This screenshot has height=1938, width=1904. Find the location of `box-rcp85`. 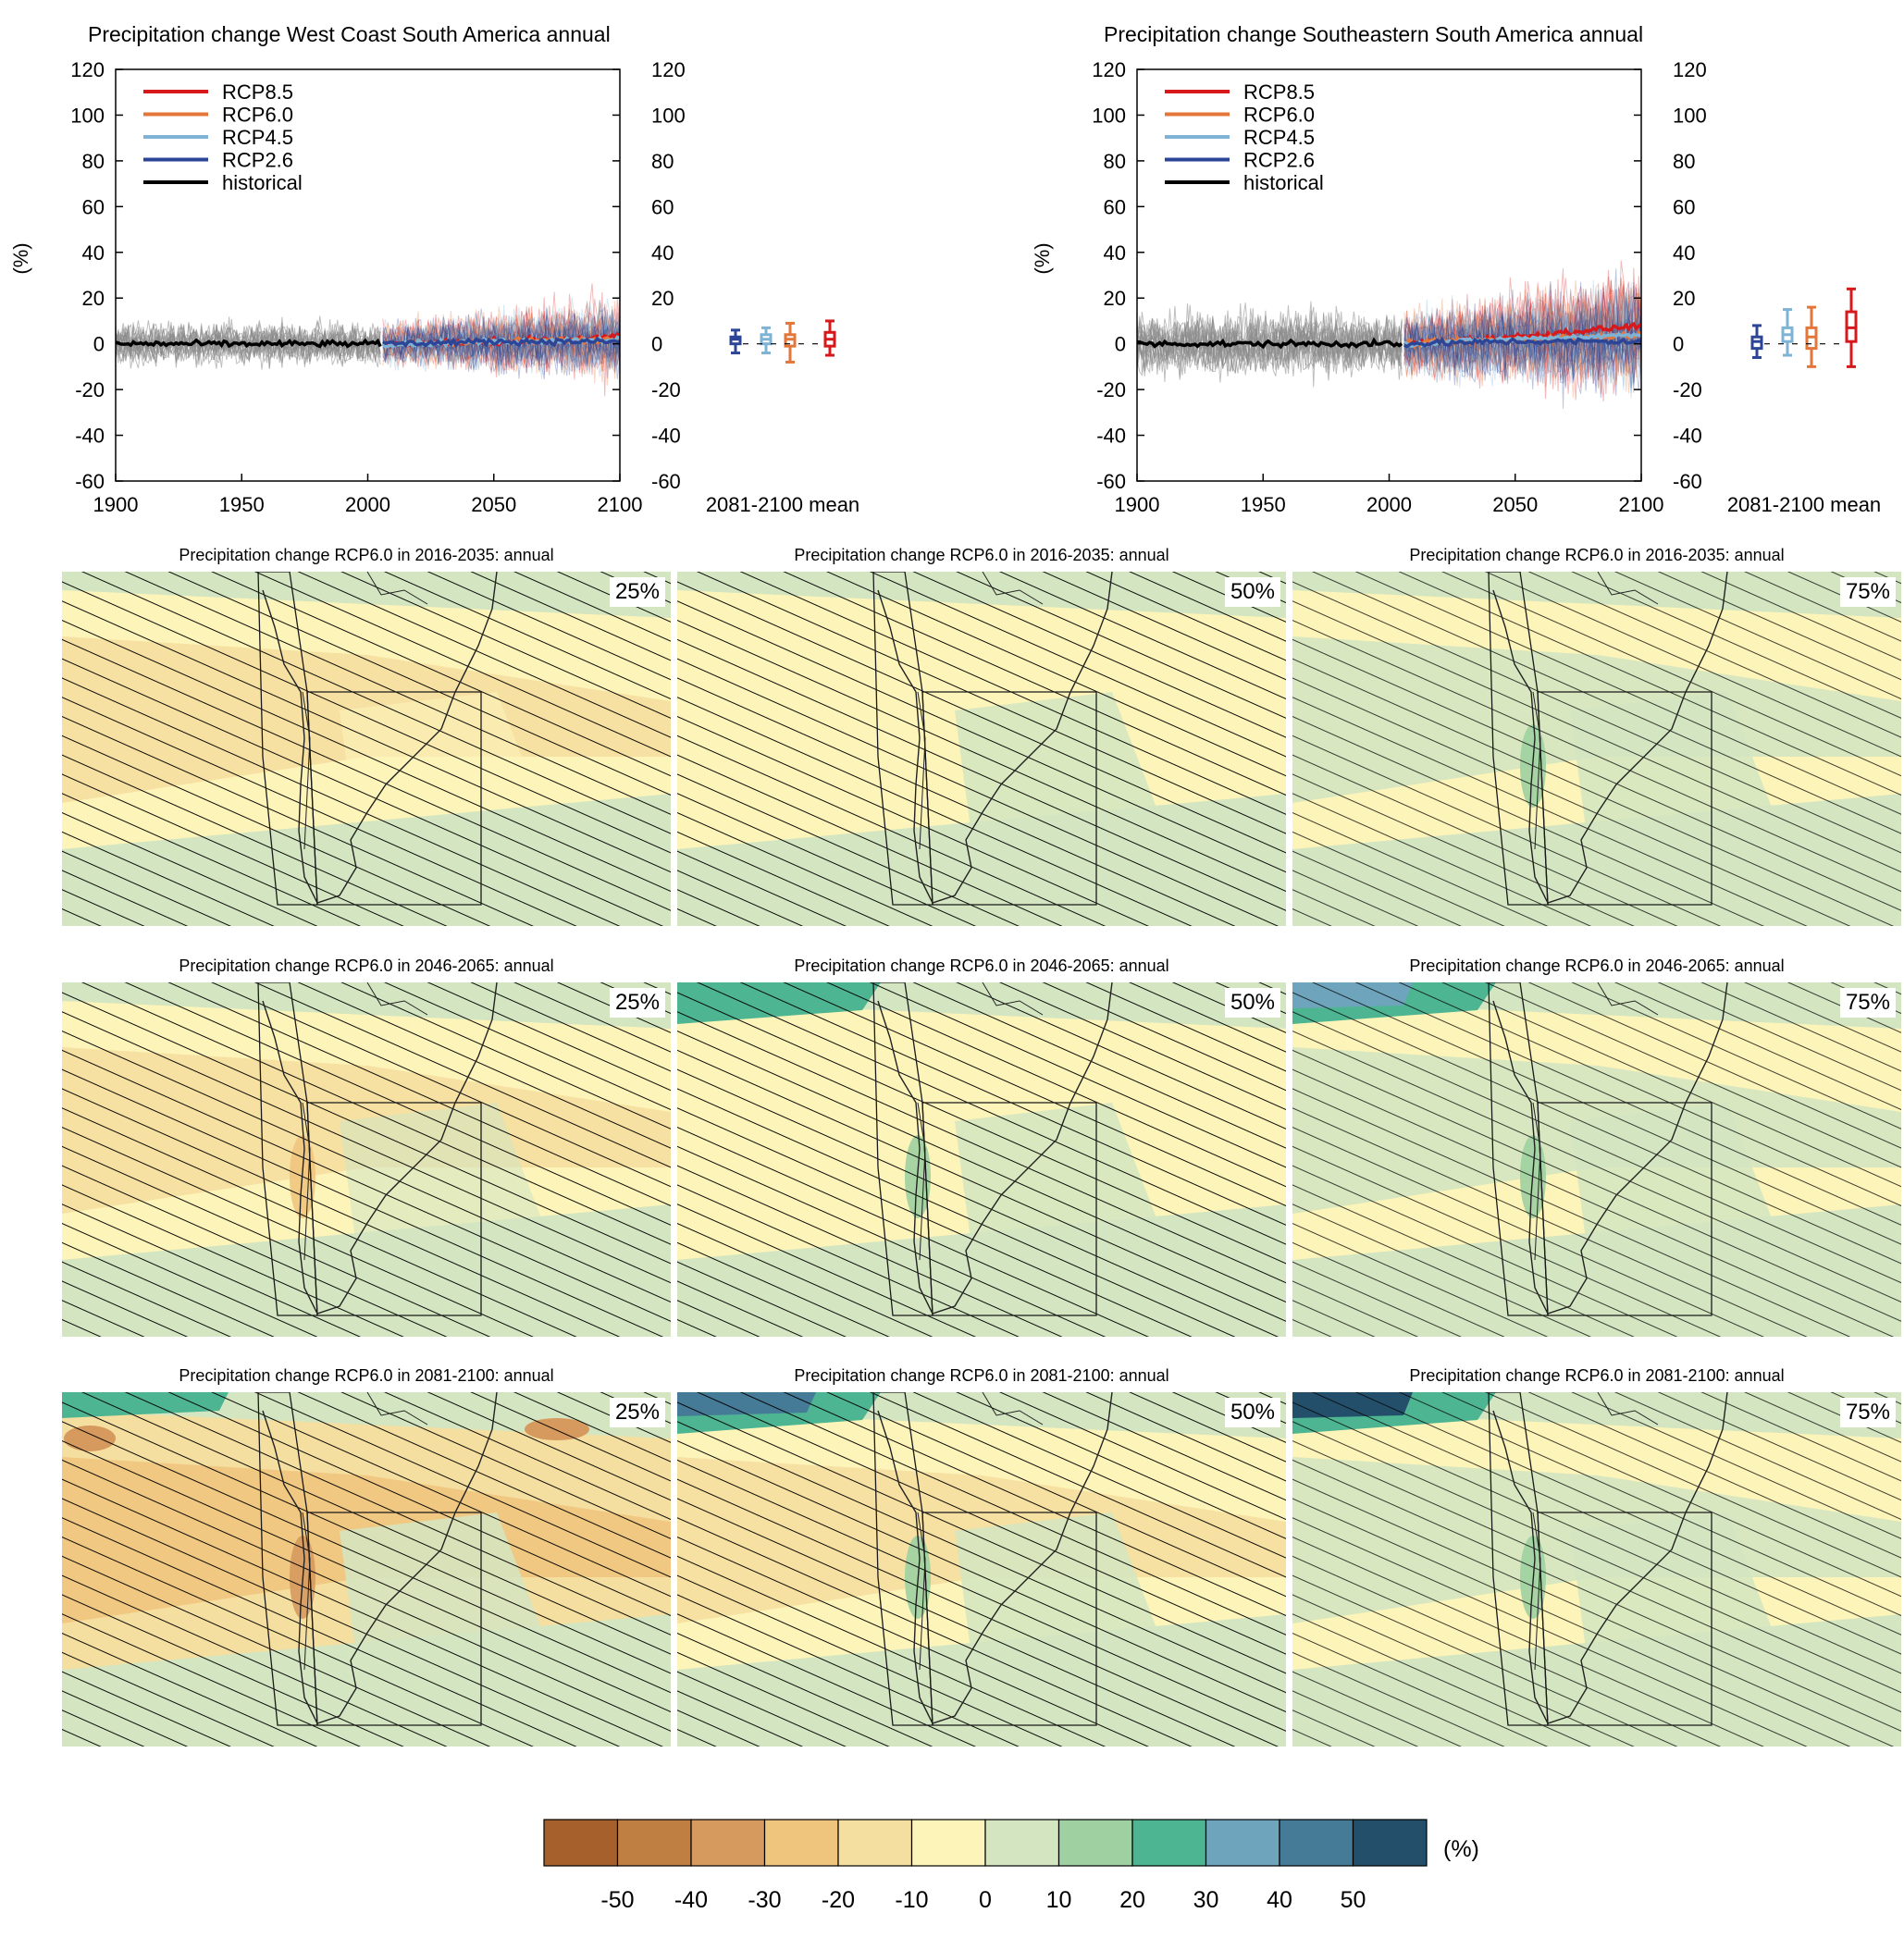

box-rcp85 is located at coordinates (1851, 327).